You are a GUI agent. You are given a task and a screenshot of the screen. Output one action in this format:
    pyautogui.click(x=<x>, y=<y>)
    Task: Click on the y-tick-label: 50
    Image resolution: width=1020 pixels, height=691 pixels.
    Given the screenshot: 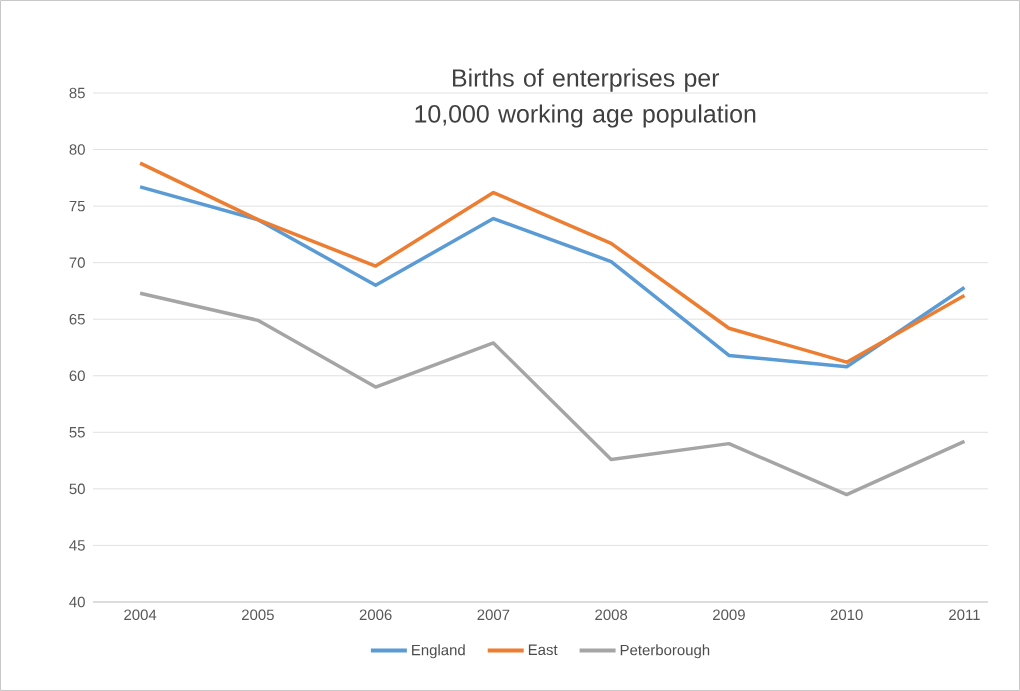 What is the action you would take?
    pyautogui.click(x=77, y=489)
    